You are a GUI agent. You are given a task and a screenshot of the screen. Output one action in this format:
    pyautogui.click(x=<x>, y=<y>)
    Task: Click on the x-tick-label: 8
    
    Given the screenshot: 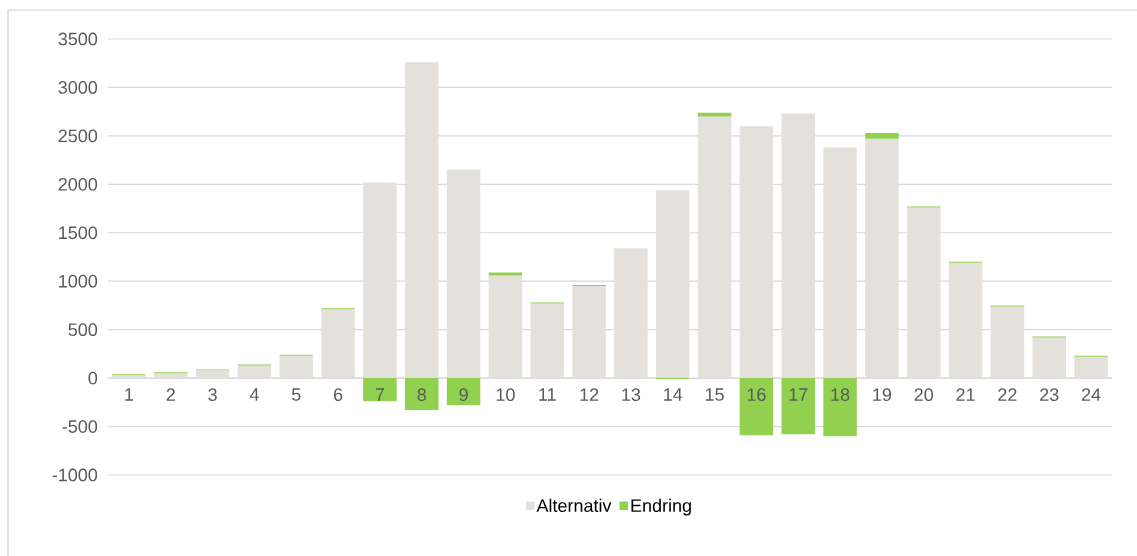 What is the action you would take?
    pyautogui.click(x=421, y=395)
    